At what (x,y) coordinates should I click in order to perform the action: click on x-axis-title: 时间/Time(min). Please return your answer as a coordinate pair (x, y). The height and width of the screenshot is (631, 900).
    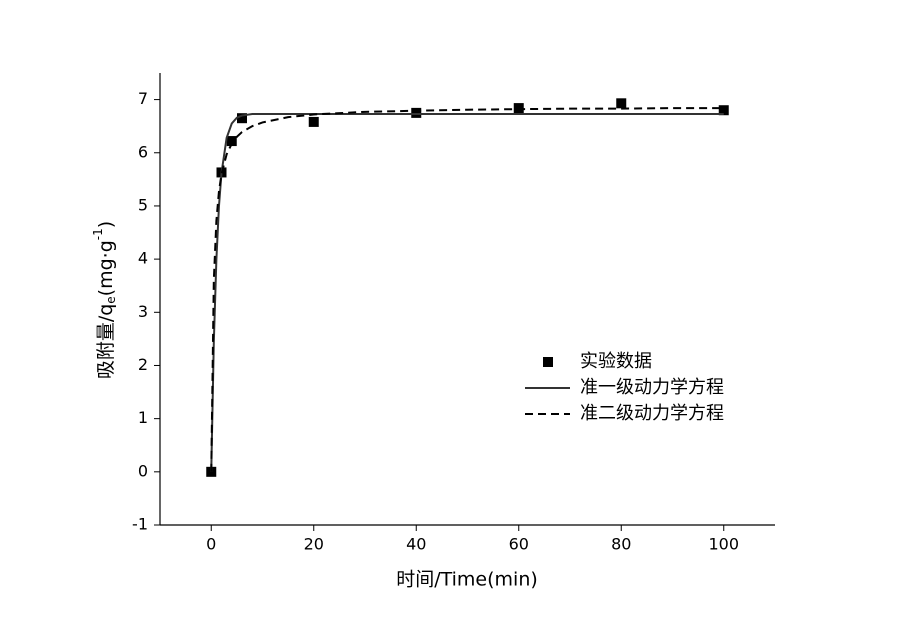
    Looking at the image, I should click on (467, 580).